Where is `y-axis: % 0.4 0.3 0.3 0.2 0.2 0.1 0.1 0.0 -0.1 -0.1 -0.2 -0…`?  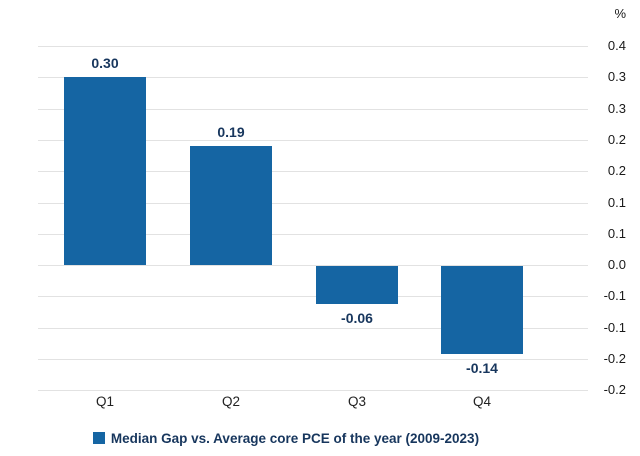
y-axis: % 0.4 0.3 0.3 0.2 0.2 0.1 0.1 0.0 -0.1 -0.1 -0.2 -0… is located at coordinates (610, 228).